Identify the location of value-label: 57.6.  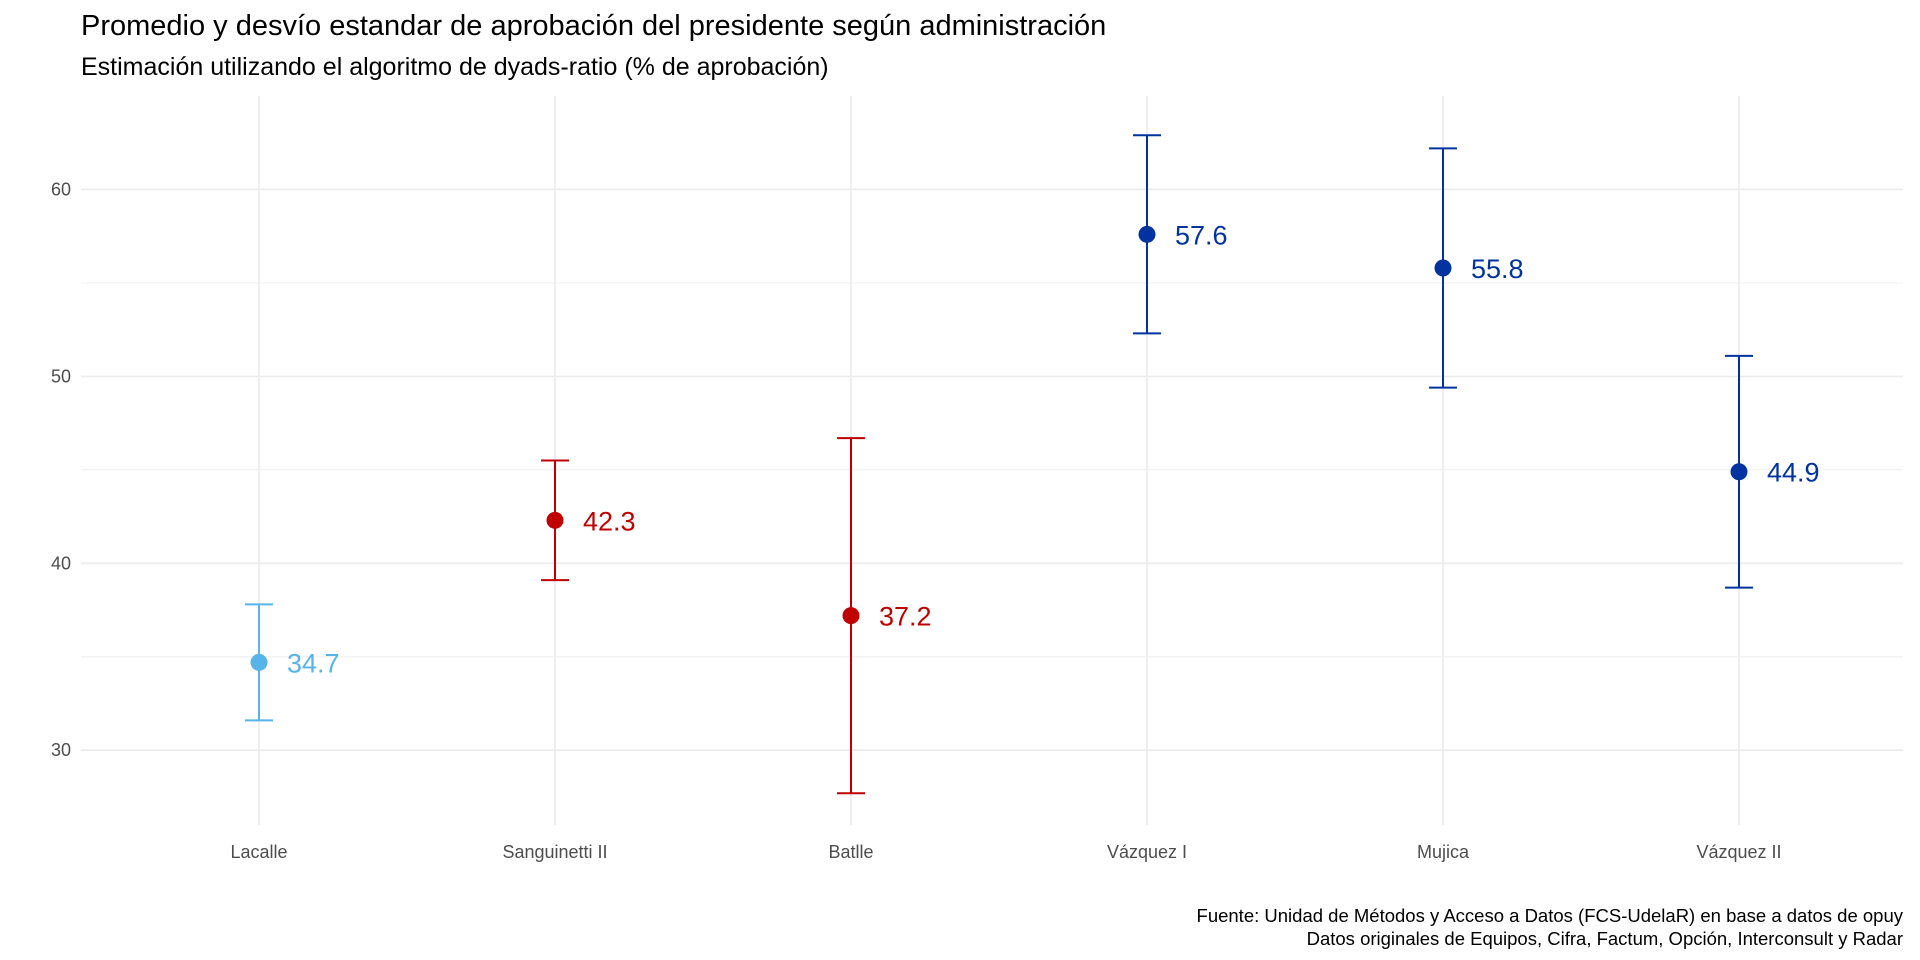
(1201, 235).